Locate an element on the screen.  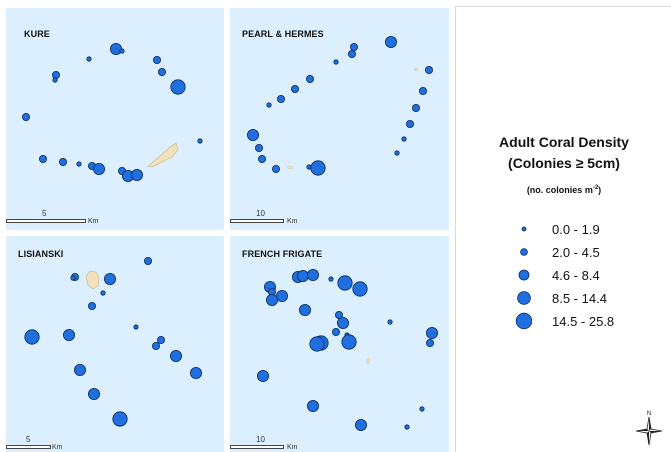
compass-star-shade-h is located at coordinates (649, 431).